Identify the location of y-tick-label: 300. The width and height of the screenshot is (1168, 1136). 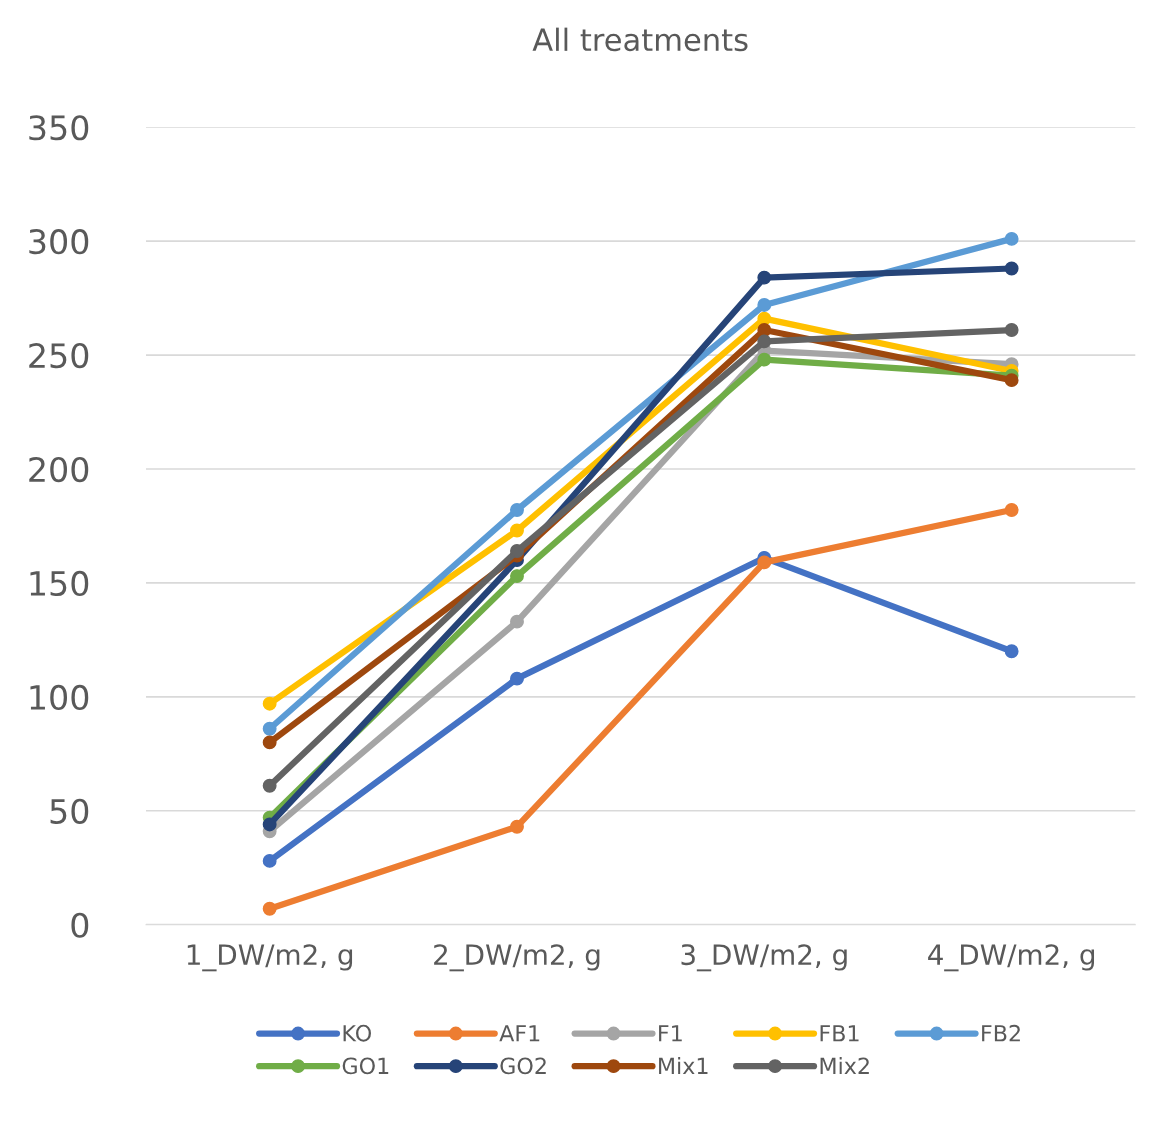
(59, 242).